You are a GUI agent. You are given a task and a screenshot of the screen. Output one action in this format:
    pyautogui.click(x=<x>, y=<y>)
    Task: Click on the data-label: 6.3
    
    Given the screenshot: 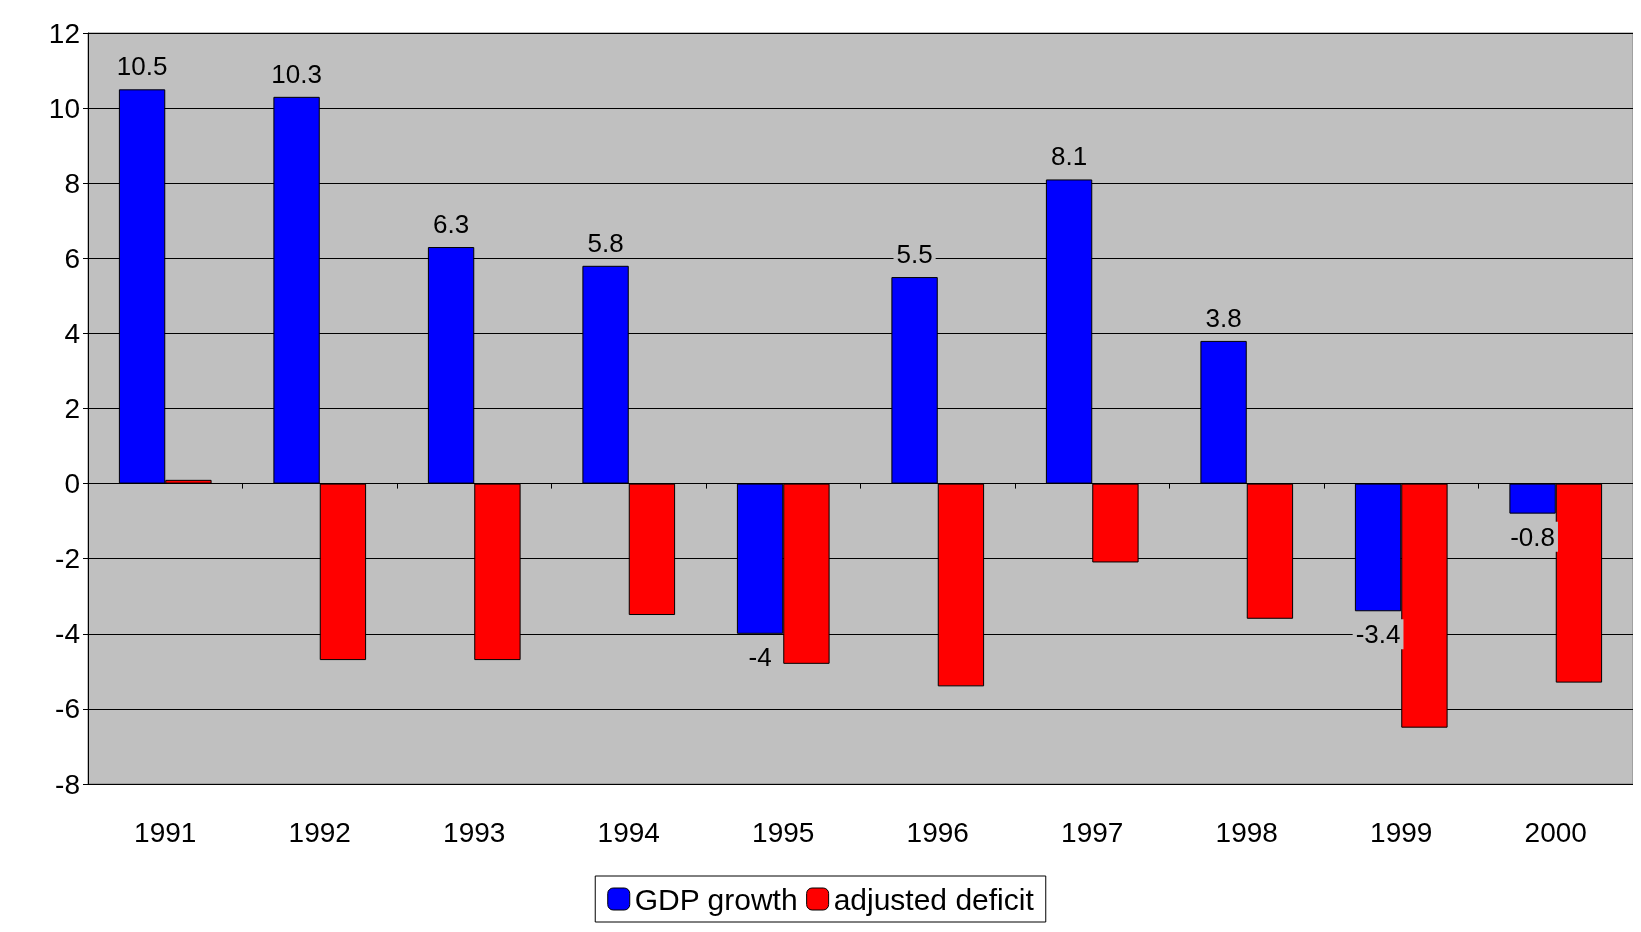 What is the action you would take?
    pyautogui.click(x=451, y=224)
    